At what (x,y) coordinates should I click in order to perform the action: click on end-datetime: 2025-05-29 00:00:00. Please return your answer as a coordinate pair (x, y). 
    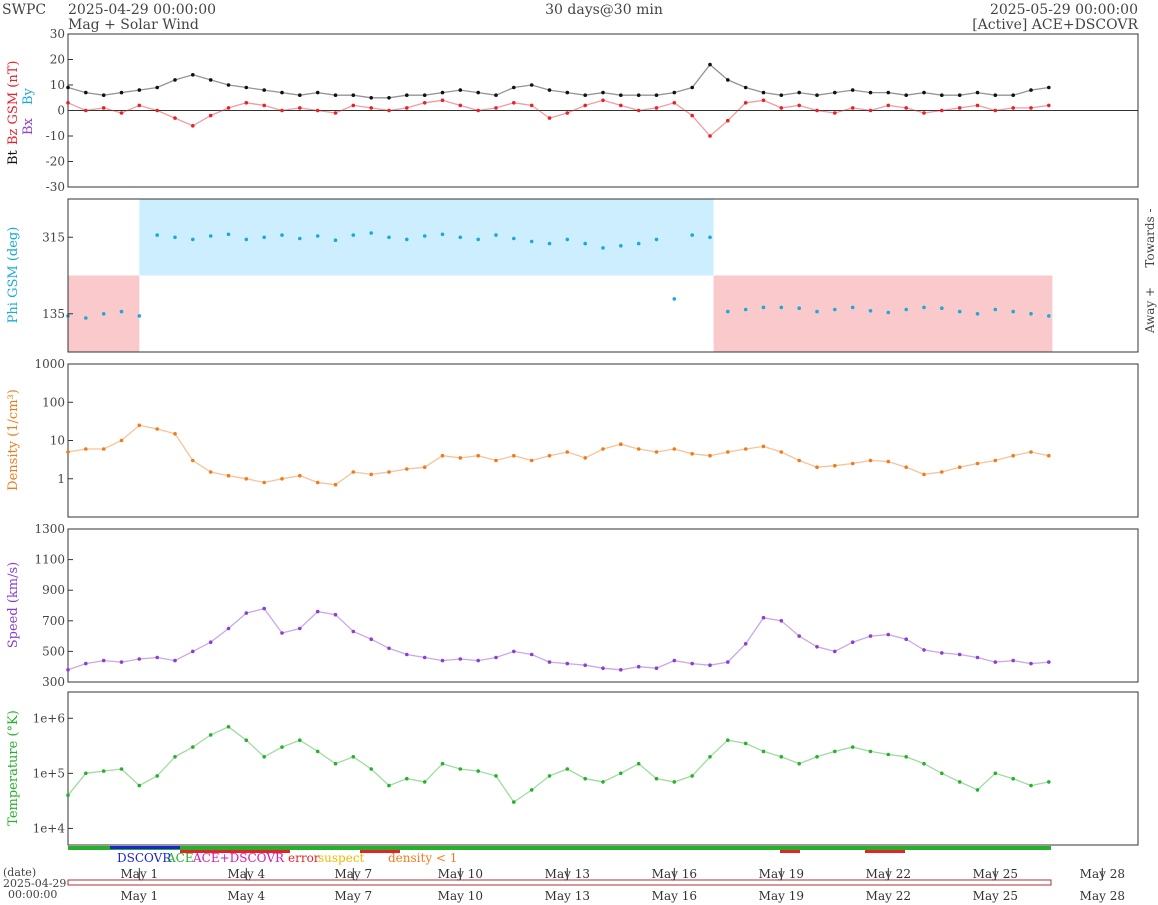
    Looking at the image, I should click on (1064, 10).